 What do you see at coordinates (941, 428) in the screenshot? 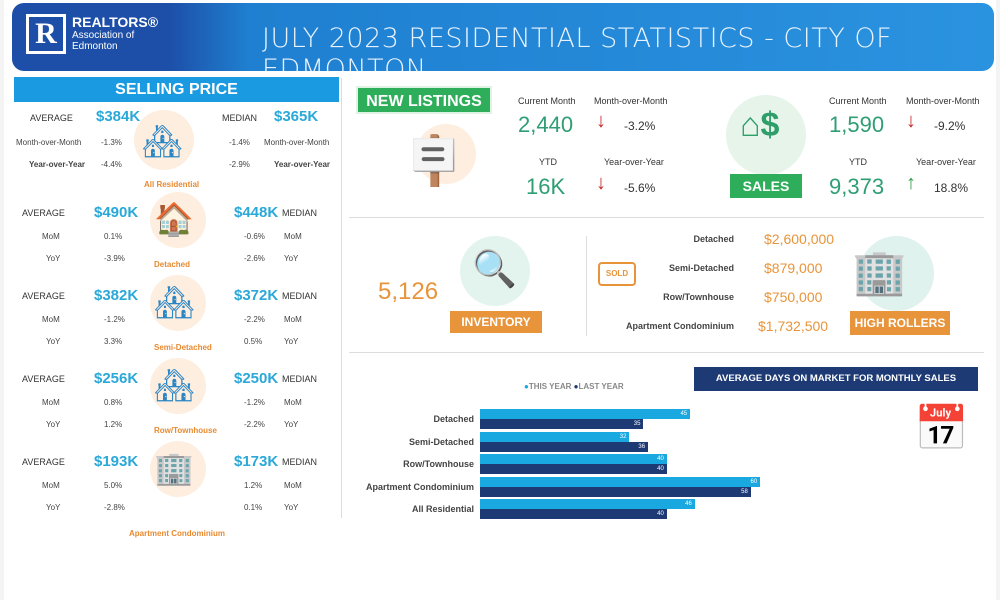
I see `calendar-clock-icon: 📅` at bounding box center [941, 428].